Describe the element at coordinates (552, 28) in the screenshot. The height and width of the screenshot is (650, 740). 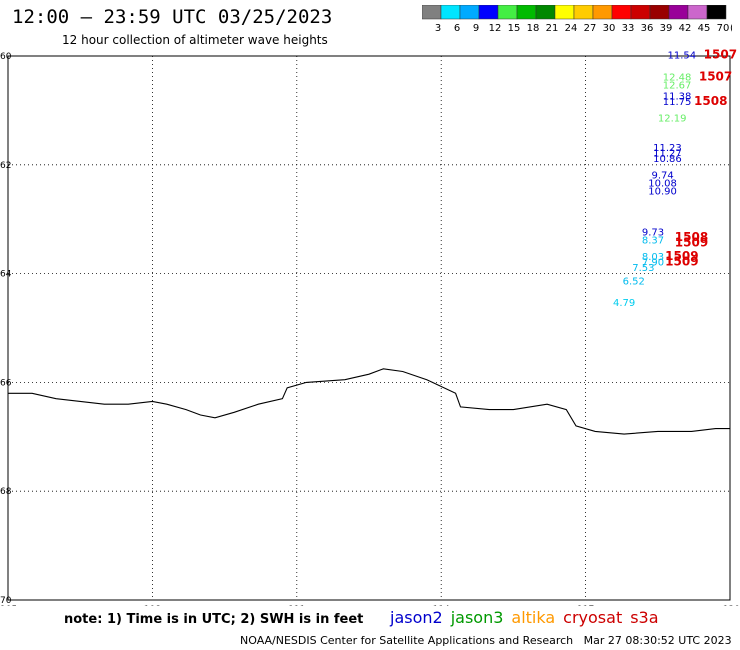
I see `scale-label: 21` at that location.